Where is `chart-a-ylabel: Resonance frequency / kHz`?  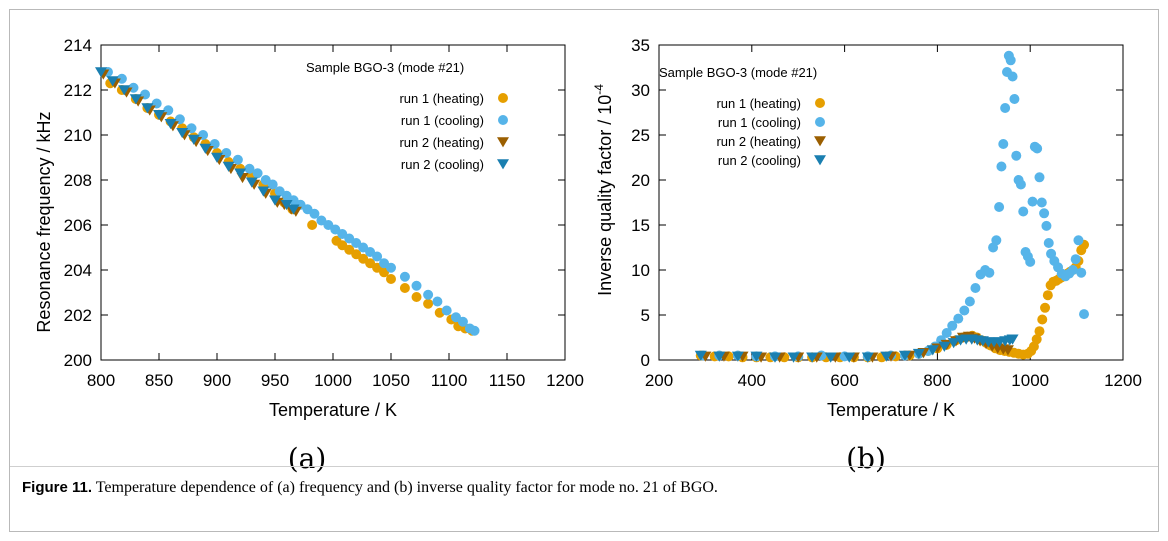 chart-a-ylabel: Resonance frequency / kHz is located at coordinates (44, 221).